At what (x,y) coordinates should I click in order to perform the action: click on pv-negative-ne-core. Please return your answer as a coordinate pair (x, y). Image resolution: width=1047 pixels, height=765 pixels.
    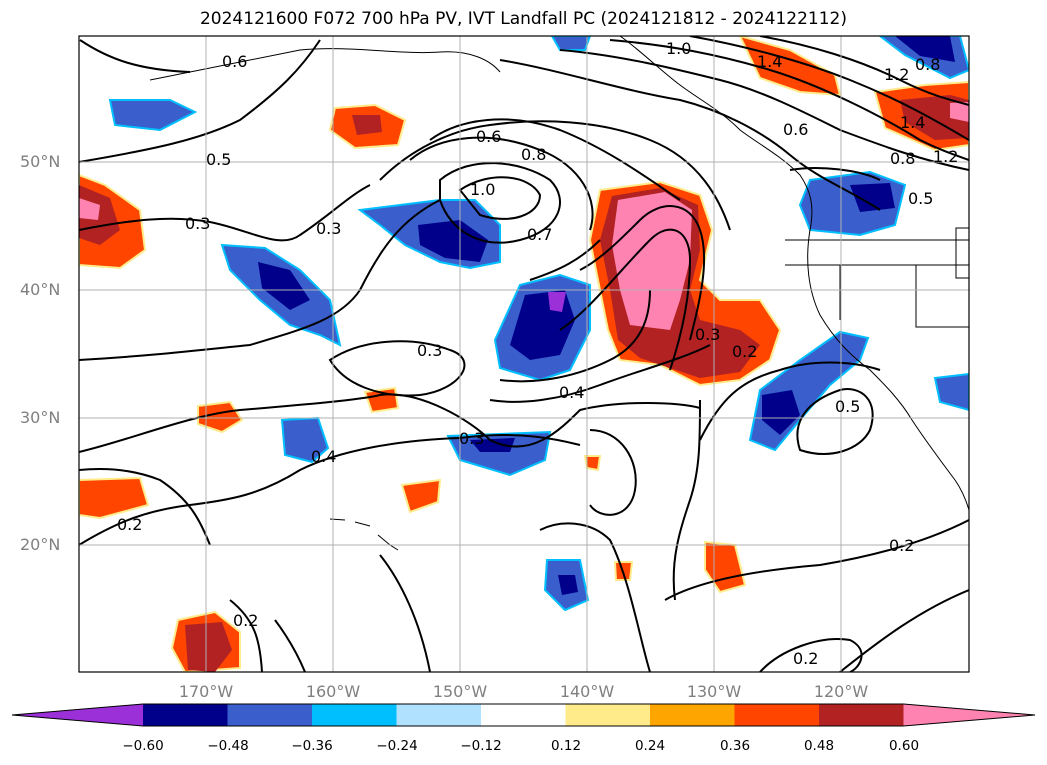
    Looking at the image, I should click on (872, 197).